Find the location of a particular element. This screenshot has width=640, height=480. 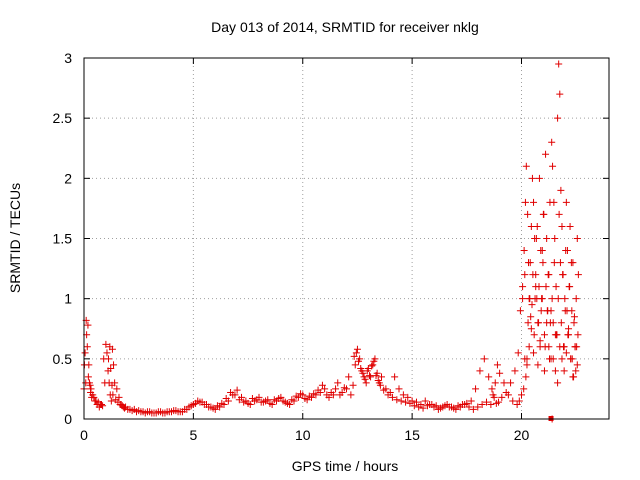

x-axis-label: GPS time / hours is located at coordinates (345, 466).